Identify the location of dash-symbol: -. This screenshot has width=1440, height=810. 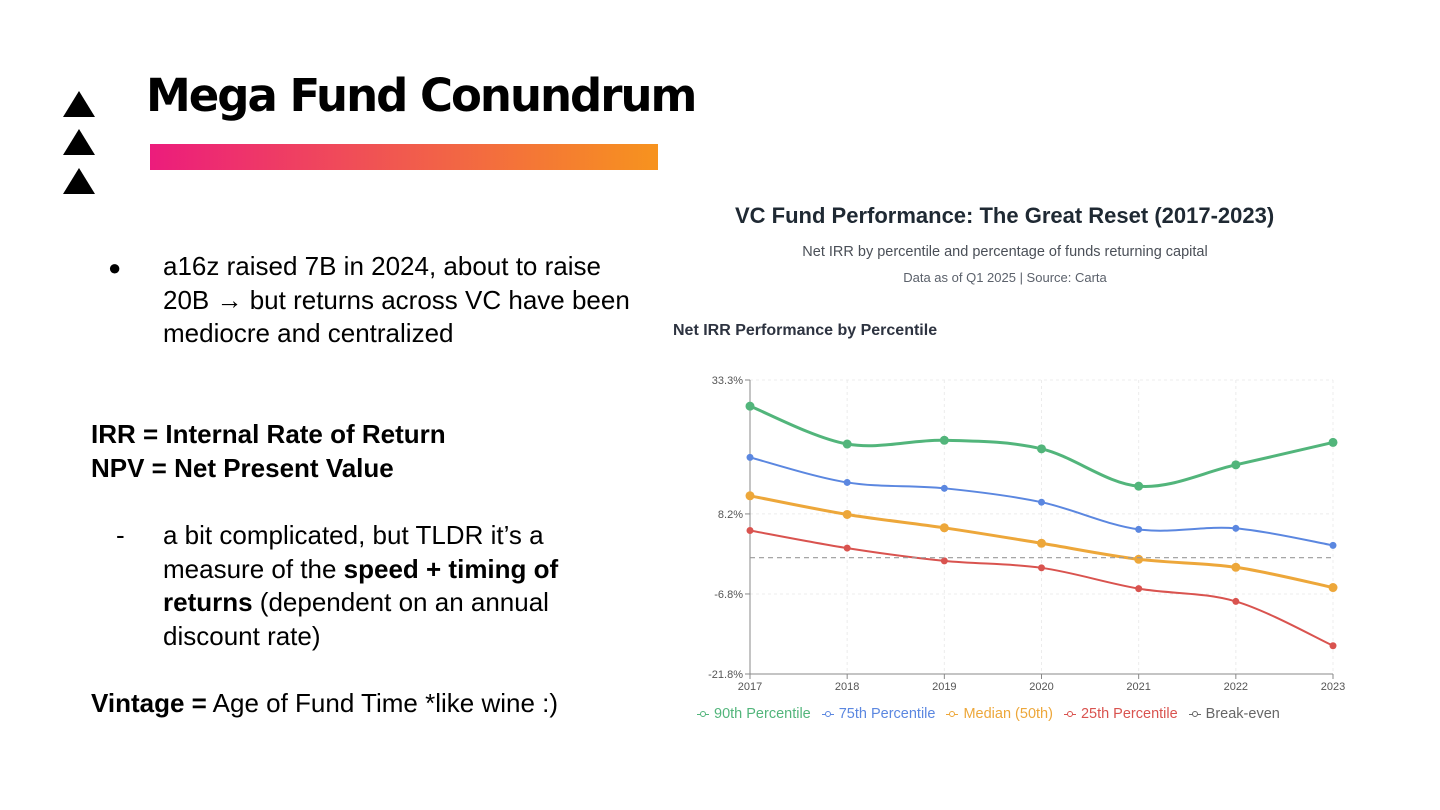
(120, 535).